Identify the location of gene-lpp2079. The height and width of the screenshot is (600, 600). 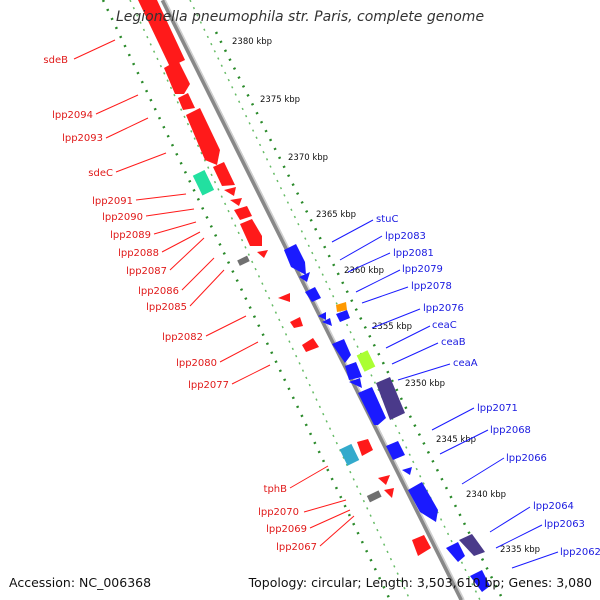
(341, 307).